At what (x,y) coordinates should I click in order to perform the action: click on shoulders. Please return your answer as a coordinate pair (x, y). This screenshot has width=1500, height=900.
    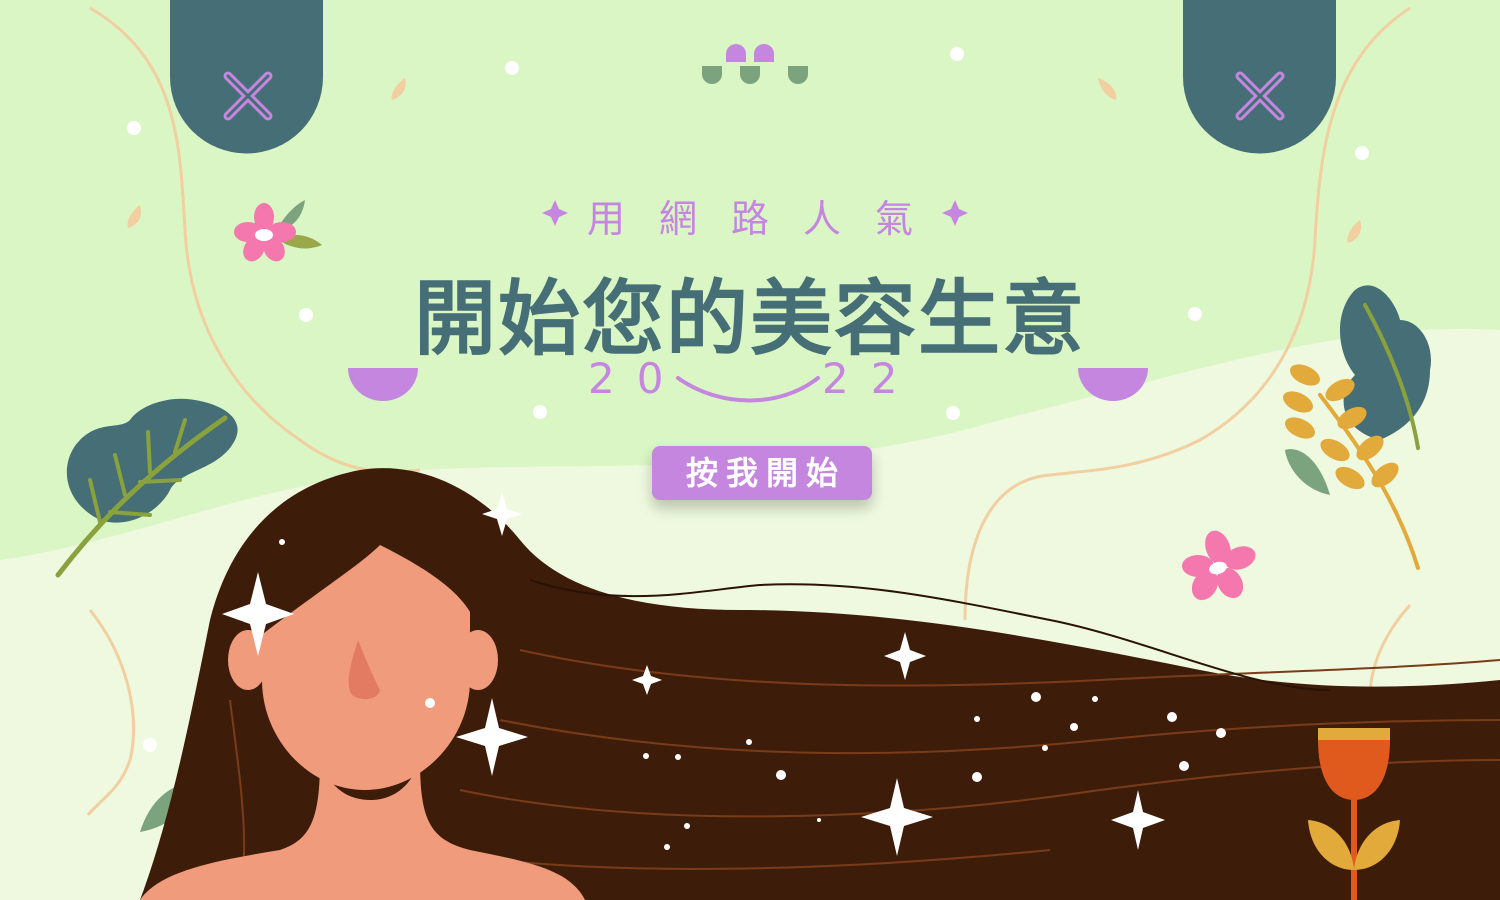
    Looking at the image, I should click on (362, 830).